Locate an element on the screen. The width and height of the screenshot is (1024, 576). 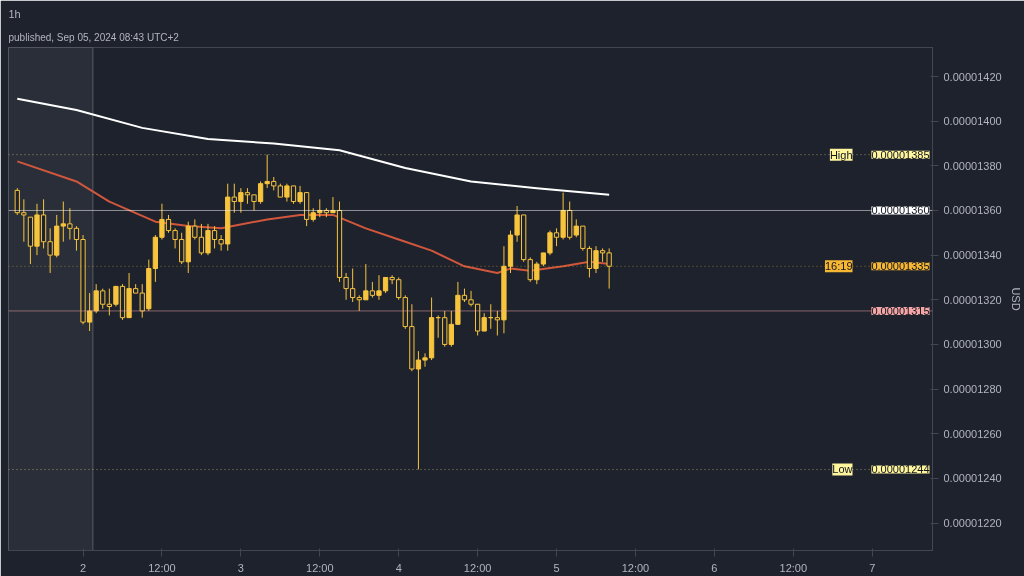
y-tick-label: 0.00001320 is located at coordinates (972, 299).